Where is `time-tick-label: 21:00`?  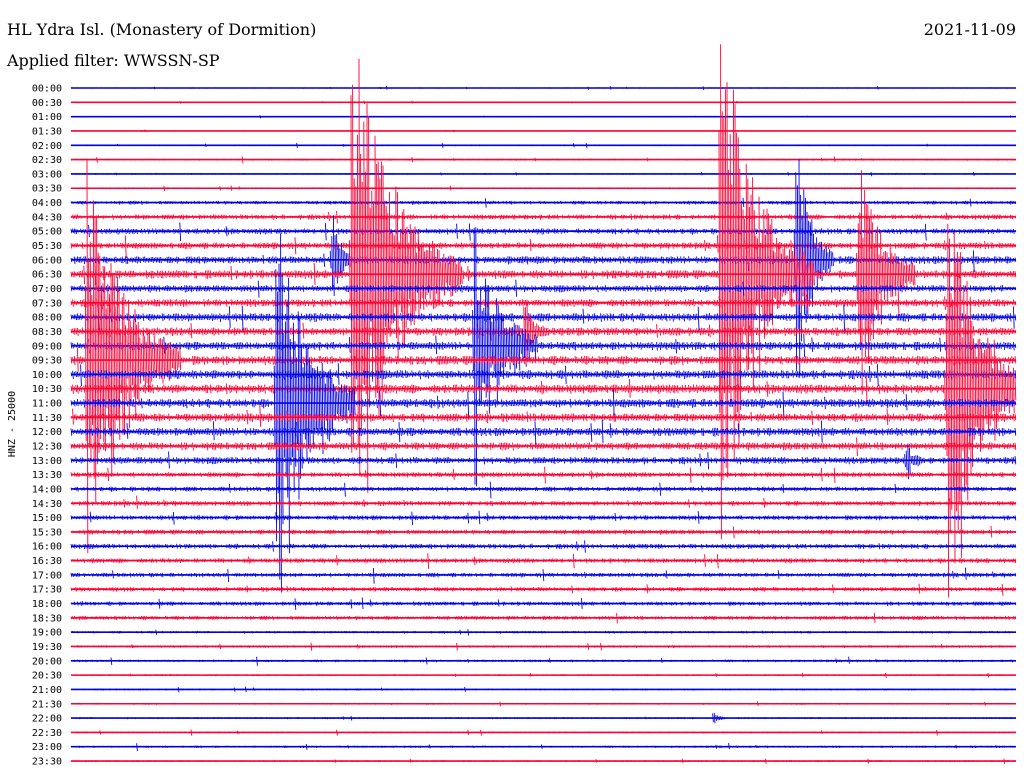 time-tick-label: 21:00 is located at coordinates (47, 690).